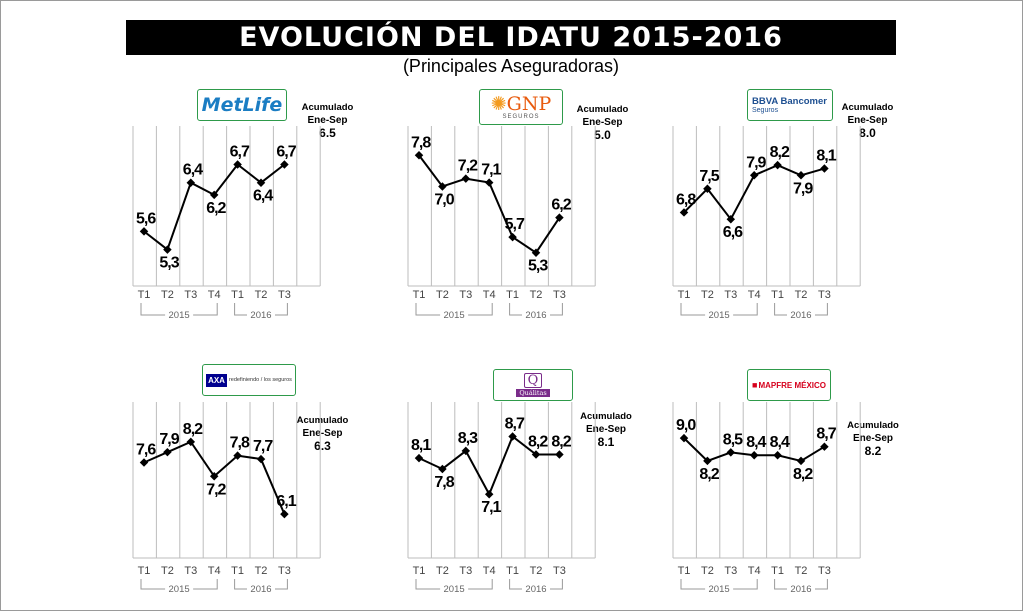 The width and height of the screenshot is (1023, 611). Describe the element at coordinates (538, 266) in the screenshot. I see `data-label: 5,3` at that location.